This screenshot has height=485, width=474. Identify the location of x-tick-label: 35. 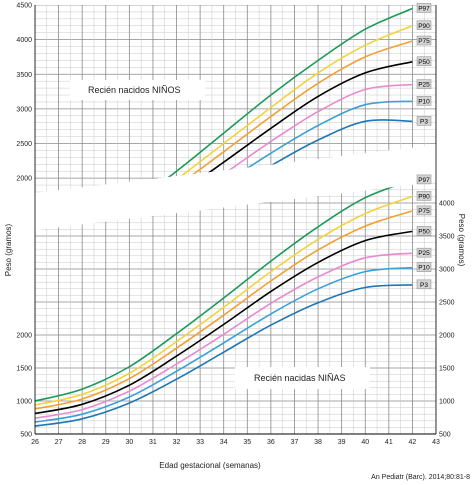
(247, 442).